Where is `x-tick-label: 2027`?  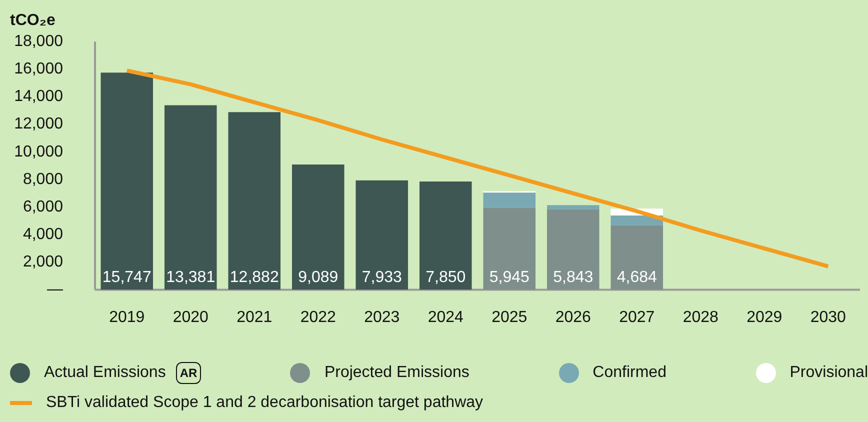 x-tick-label: 2027 is located at coordinates (637, 317).